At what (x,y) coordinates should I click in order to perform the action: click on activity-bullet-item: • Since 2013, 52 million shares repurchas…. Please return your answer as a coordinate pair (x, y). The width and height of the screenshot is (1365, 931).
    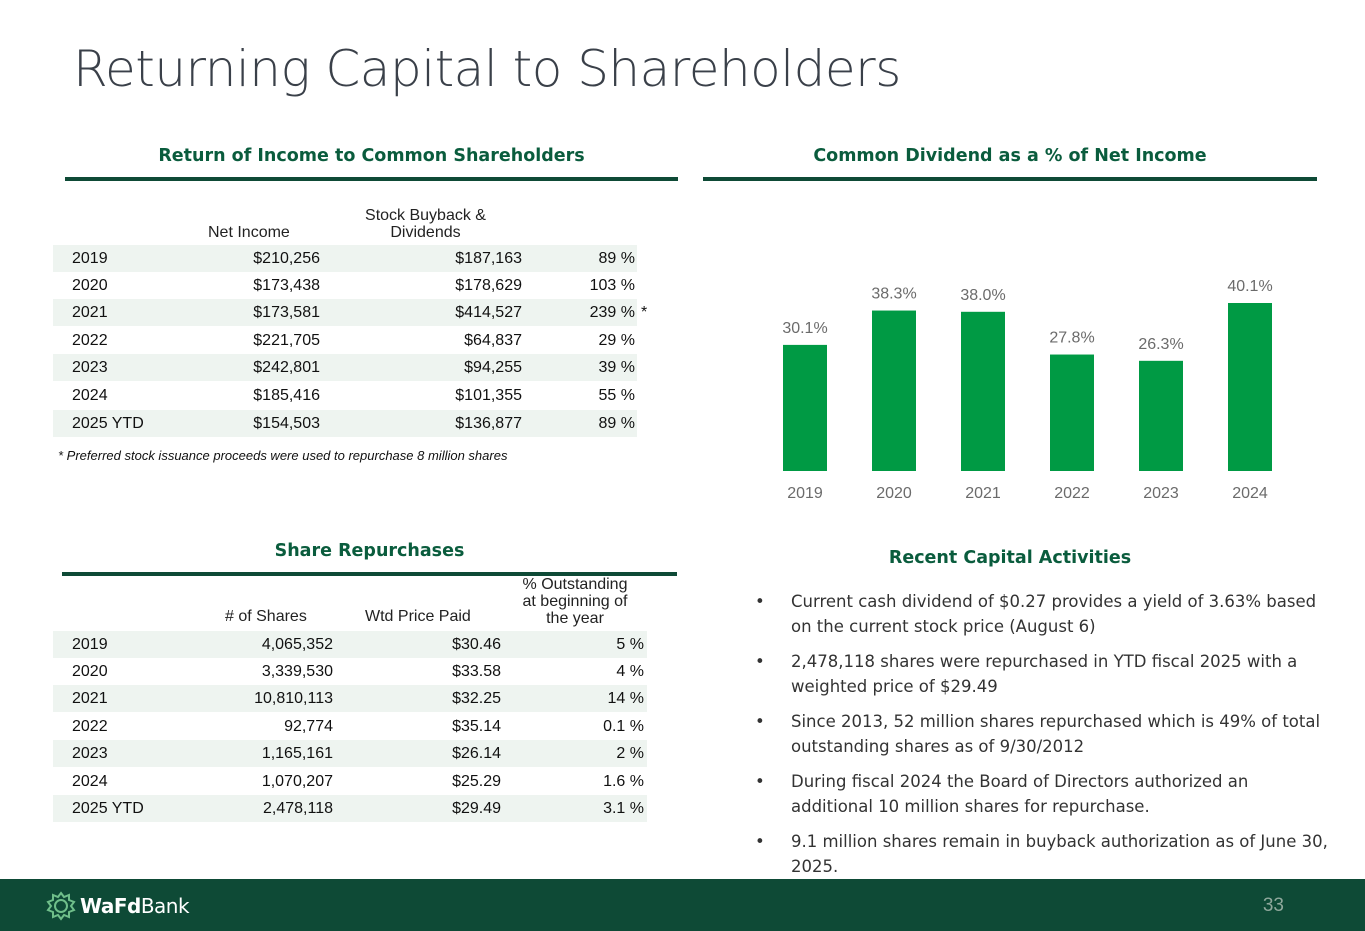
    Looking at the image, I should click on (1042, 734).